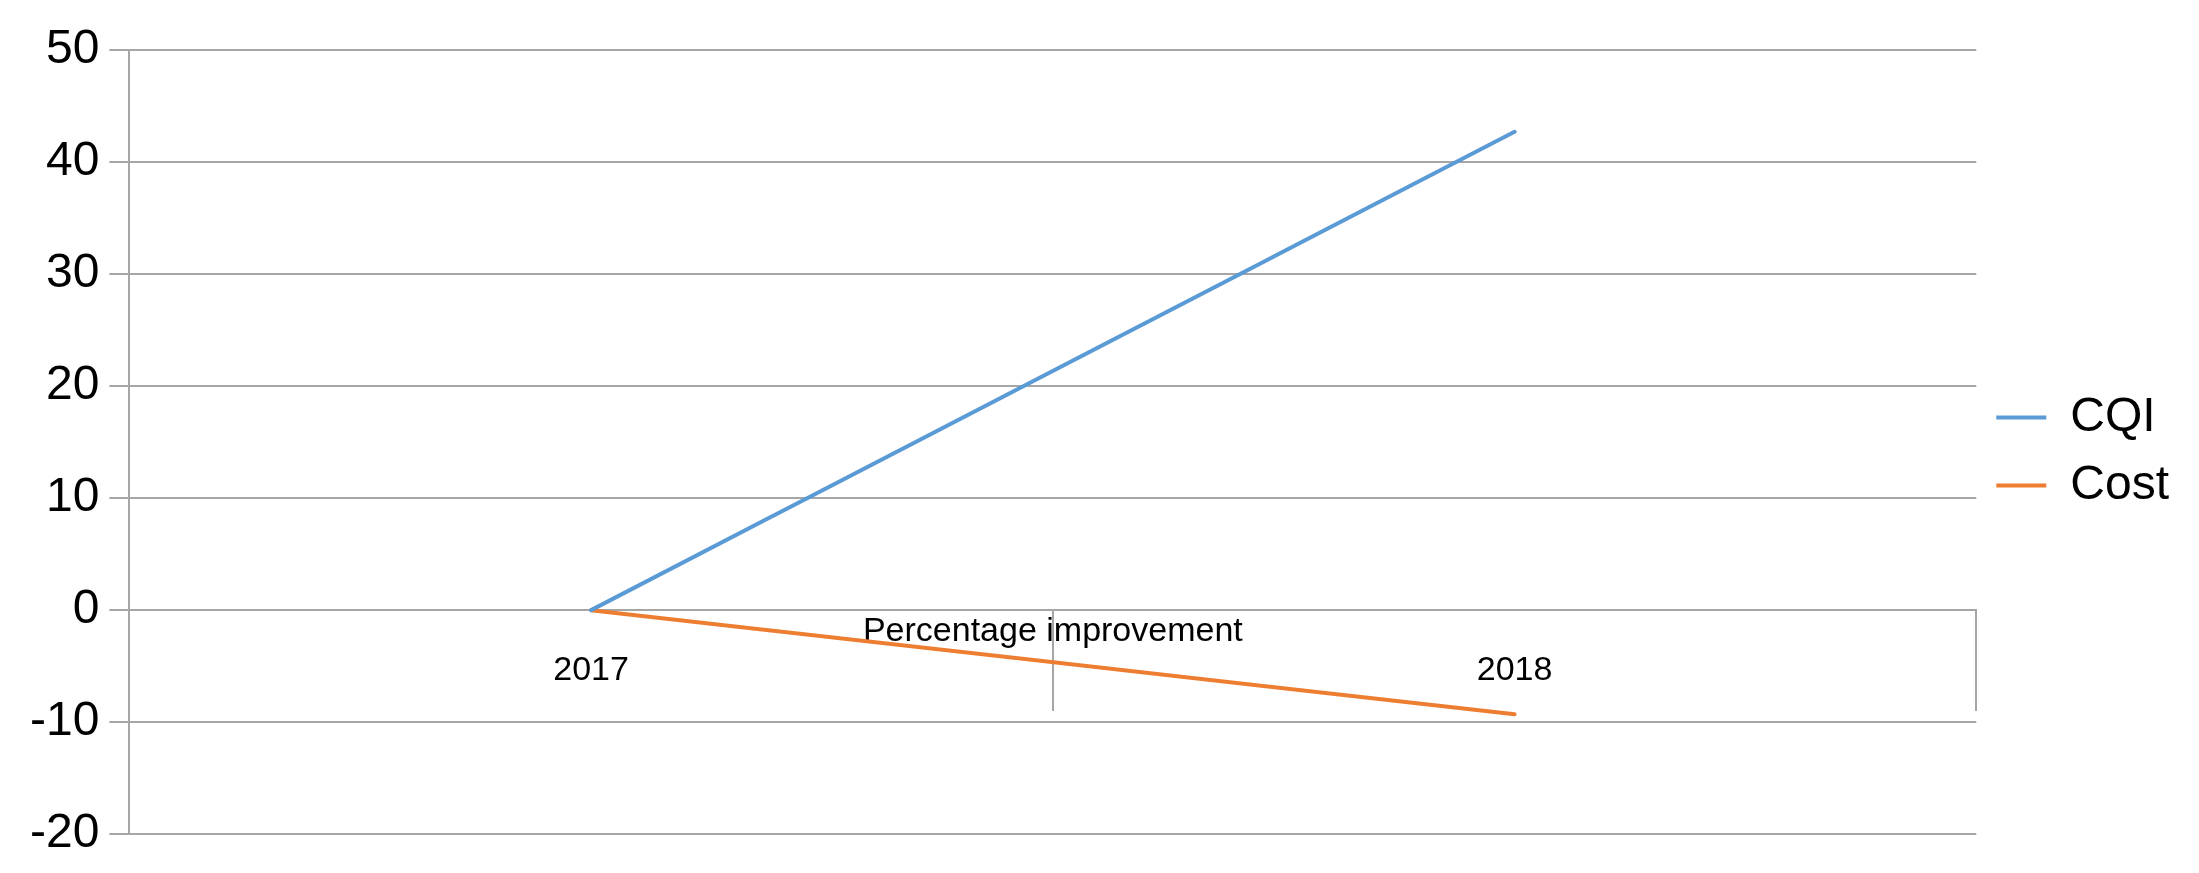 This screenshot has width=2199, height=873. What do you see at coordinates (1514, 667) in the screenshot?
I see `x-tick-label: 2018` at bounding box center [1514, 667].